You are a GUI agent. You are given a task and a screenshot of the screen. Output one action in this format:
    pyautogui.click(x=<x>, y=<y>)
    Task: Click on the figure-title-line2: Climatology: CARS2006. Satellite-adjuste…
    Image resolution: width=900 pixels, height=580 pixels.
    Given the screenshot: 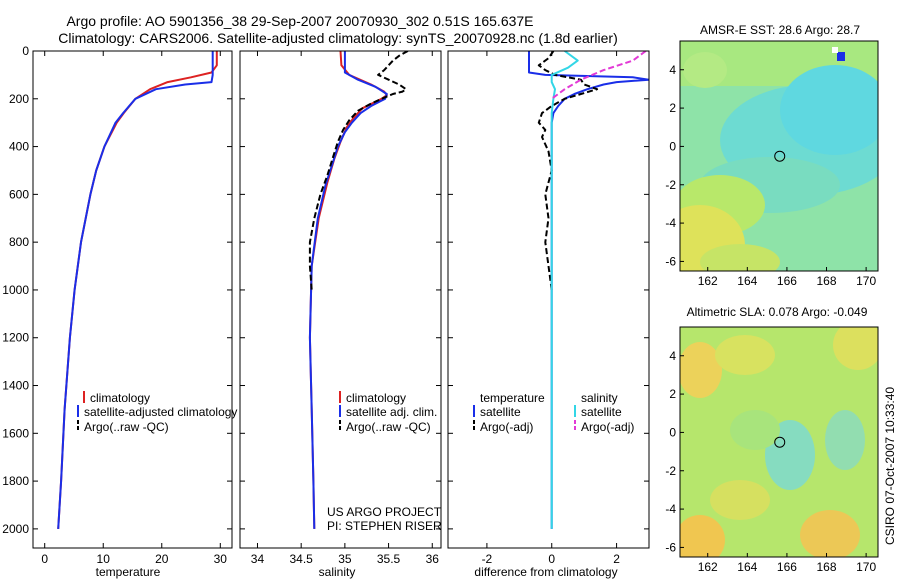 What is the action you would take?
    pyautogui.click(x=338, y=38)
    